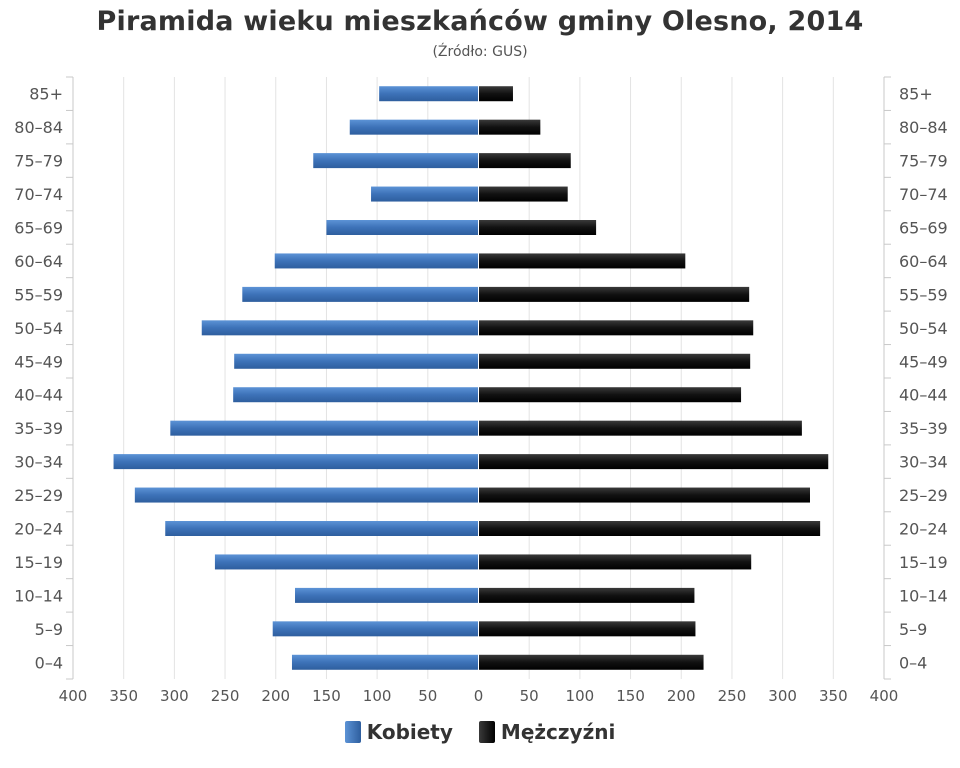  Describe the element at coordinates (38, 562) in the screenshot. I see `category-label-left: 15–19` at that location.